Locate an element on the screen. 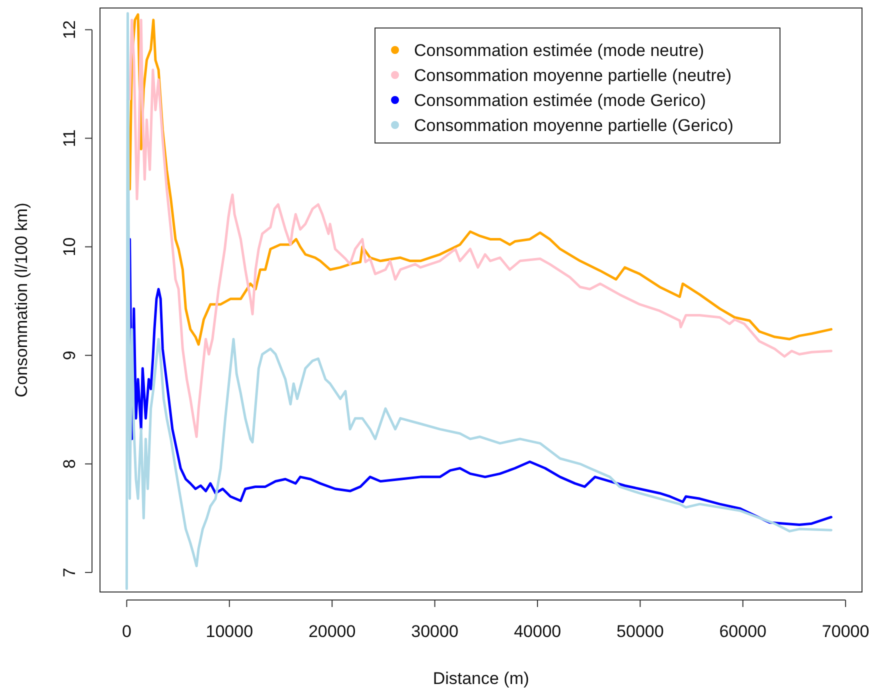 The height and width of the screenshot is (692, 869). y-tick-label: 9 is located at coordinates (69, 355).